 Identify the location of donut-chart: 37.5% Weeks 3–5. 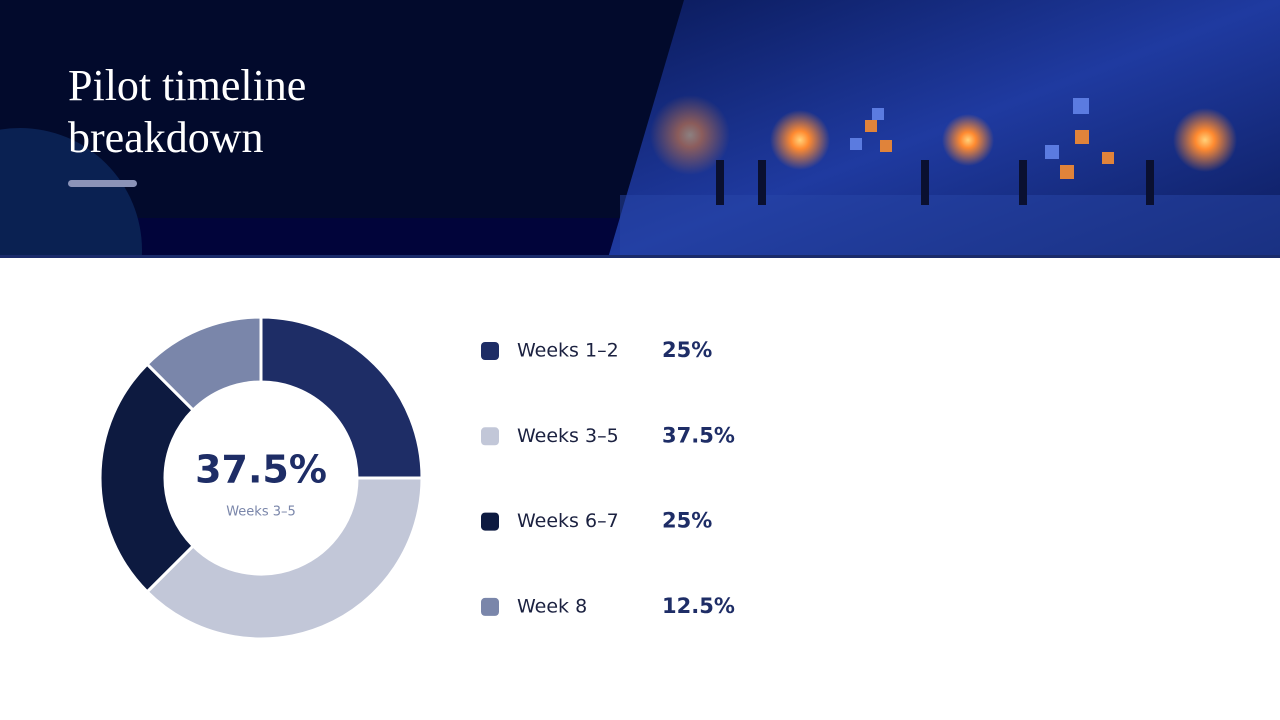
(261, 478).